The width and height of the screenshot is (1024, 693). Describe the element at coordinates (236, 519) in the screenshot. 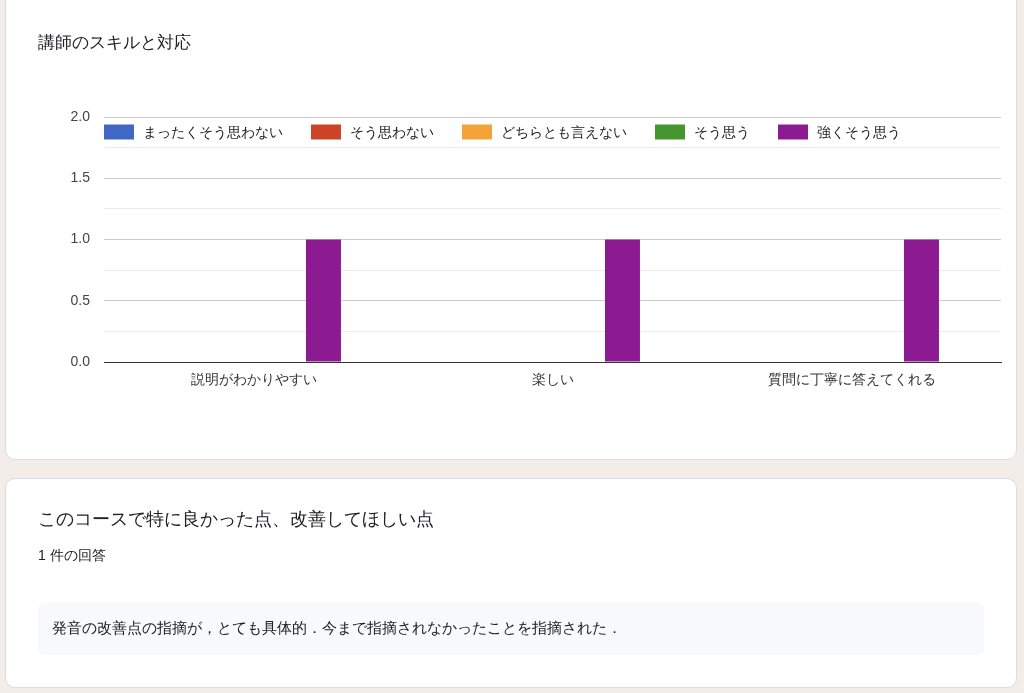

I see `text: このコースで特に良かった点、改善してほしい点` at that location.